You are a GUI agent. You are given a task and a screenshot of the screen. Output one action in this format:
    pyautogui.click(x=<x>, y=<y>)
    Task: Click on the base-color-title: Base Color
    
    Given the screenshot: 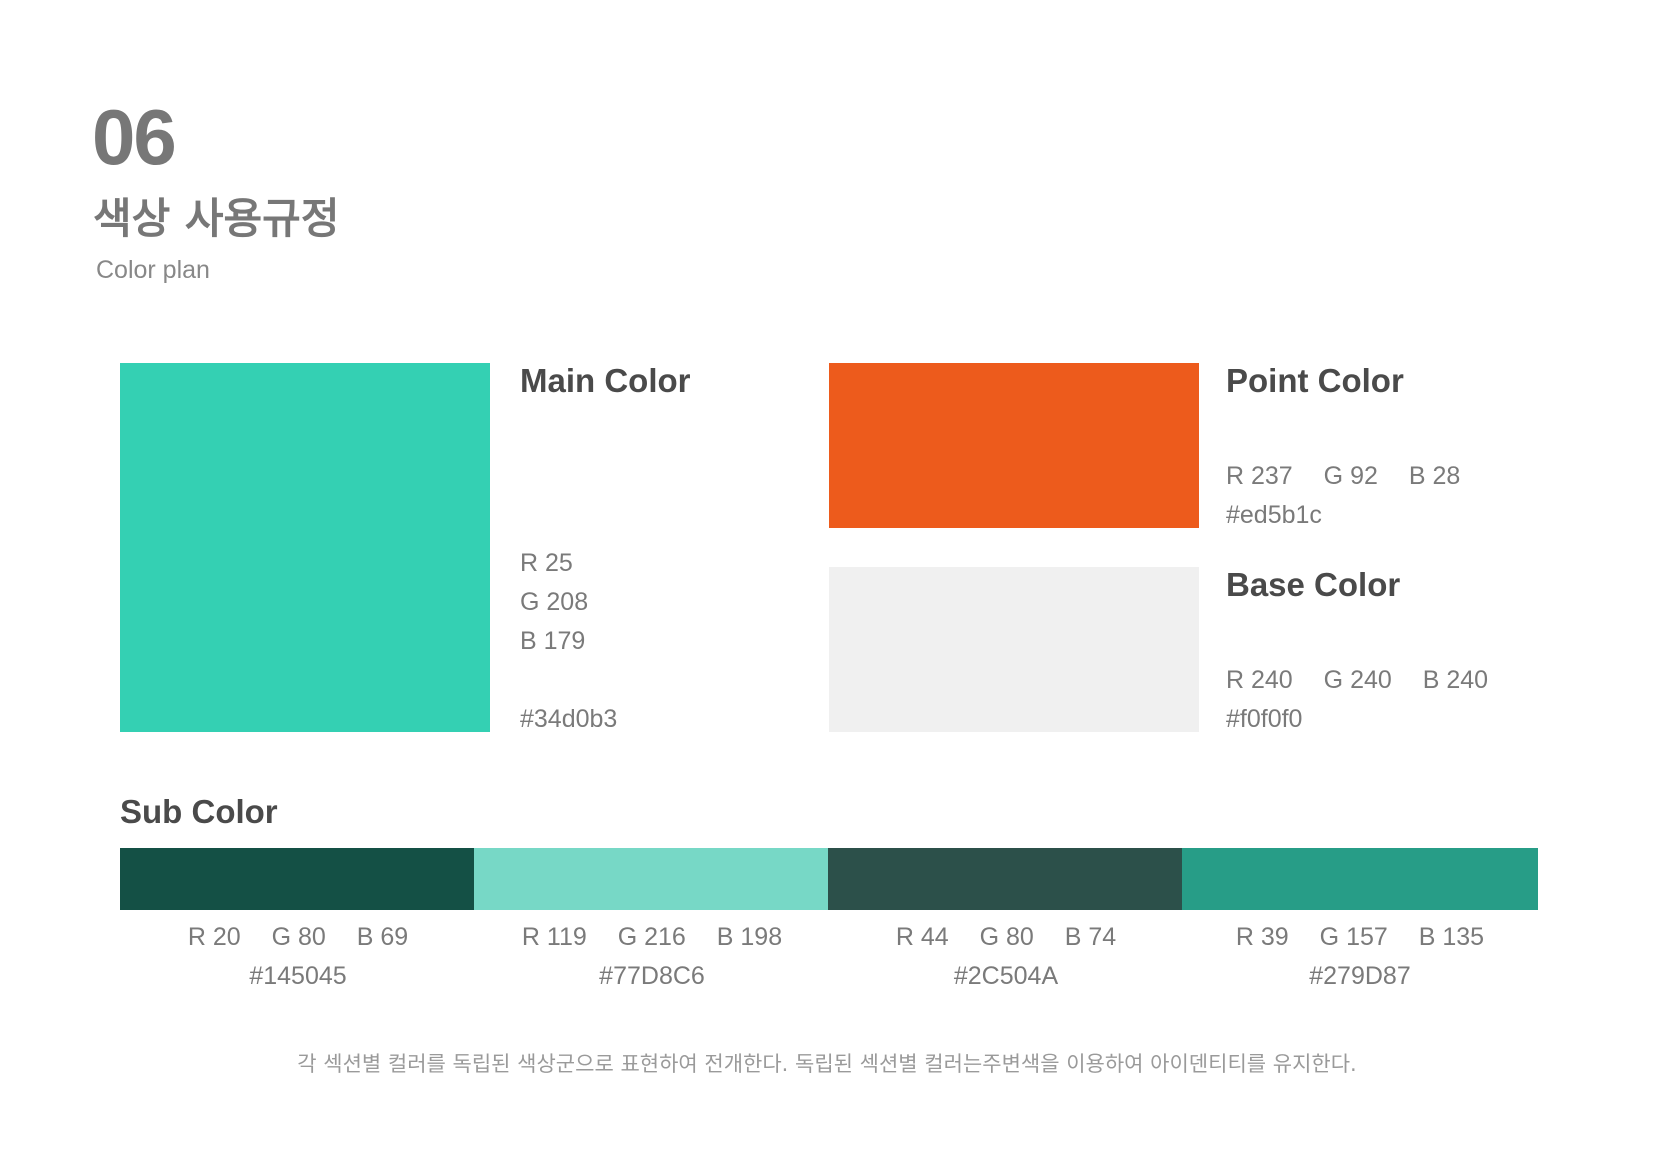 What is the action you would take?
    pyautogui.click(x=1313, y=584)
    